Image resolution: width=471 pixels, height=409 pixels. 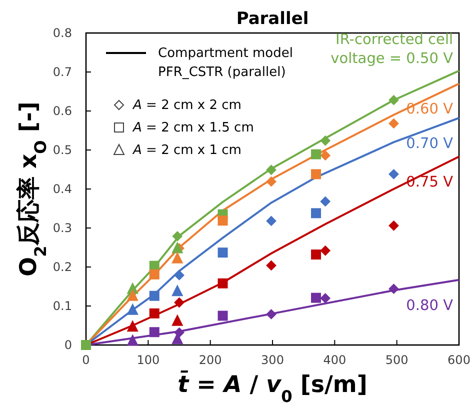 What do you see at coordinates (392, 49) in the screenshot?
I see `series-label: IR-corrected cell voltage = 0.50 V` at bounding box center [392, 49].